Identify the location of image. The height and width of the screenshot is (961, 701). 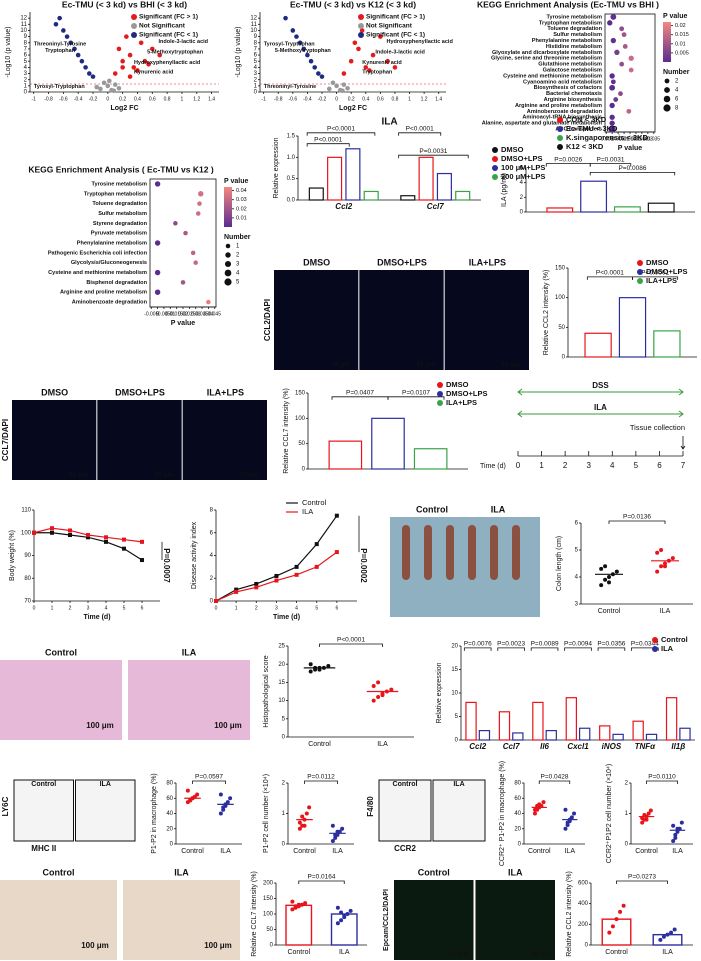
(486, 320).